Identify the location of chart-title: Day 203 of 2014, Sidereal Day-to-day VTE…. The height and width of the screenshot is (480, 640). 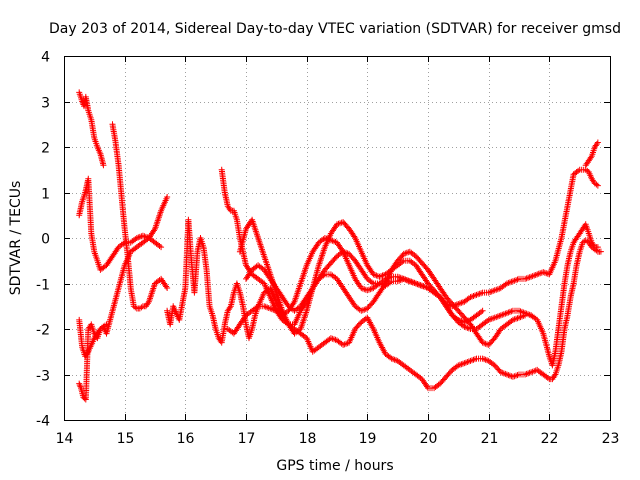
(335, 29).